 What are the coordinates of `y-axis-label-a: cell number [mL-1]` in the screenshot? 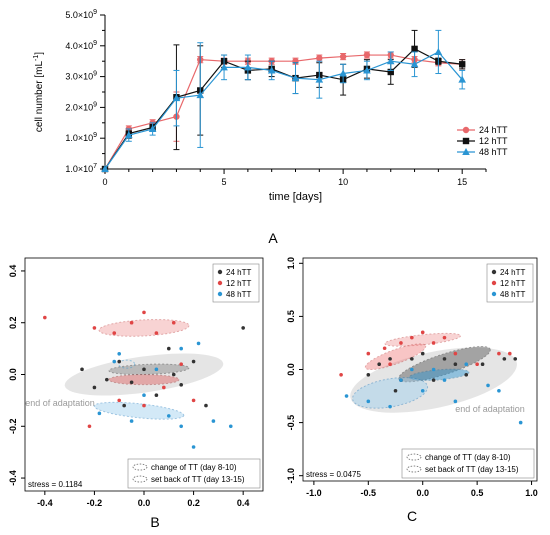 It's located at (39, 92).